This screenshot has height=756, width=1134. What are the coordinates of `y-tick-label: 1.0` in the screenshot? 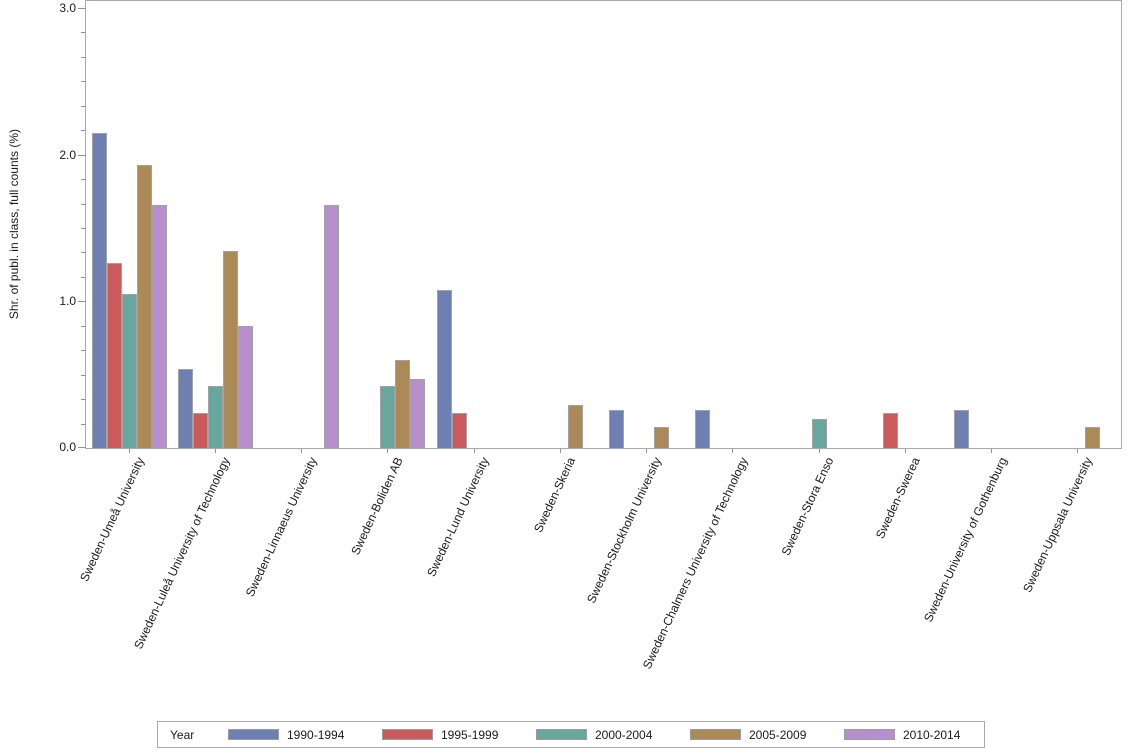 It's located at (67, 301).